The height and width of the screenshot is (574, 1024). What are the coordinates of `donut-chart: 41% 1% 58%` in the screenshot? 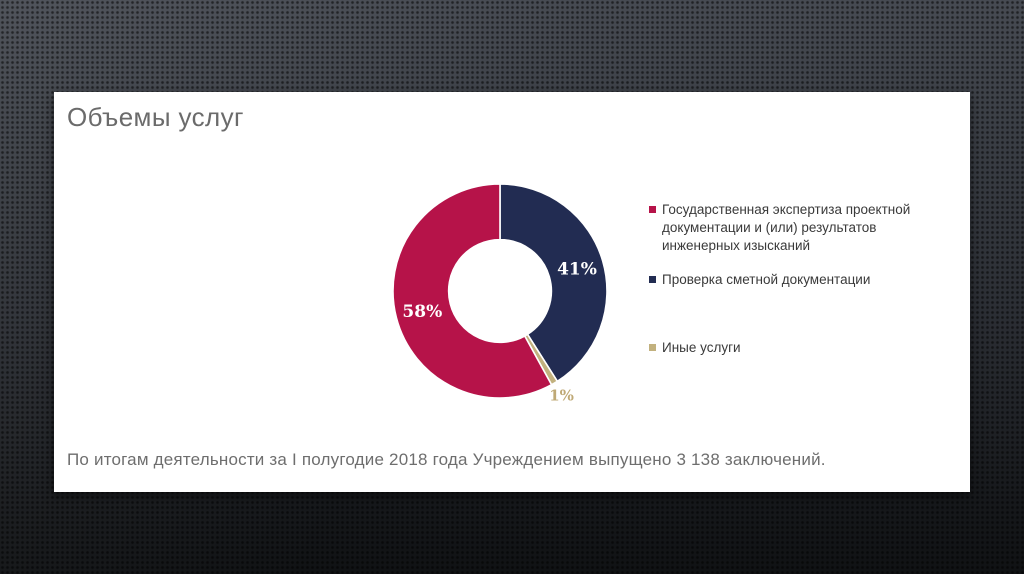 It's located at (500, 293).